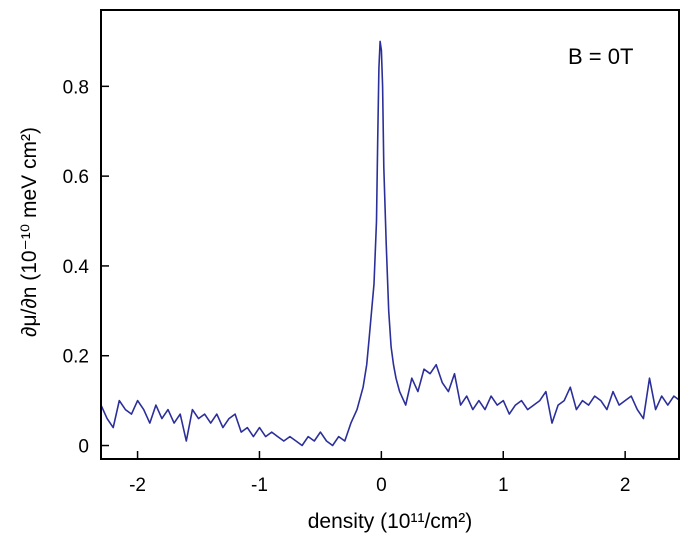  What do you see at coordinates (503, 485) in the screenshot?
I see `x-tick-label: 1` at bounding box center [503, 485].